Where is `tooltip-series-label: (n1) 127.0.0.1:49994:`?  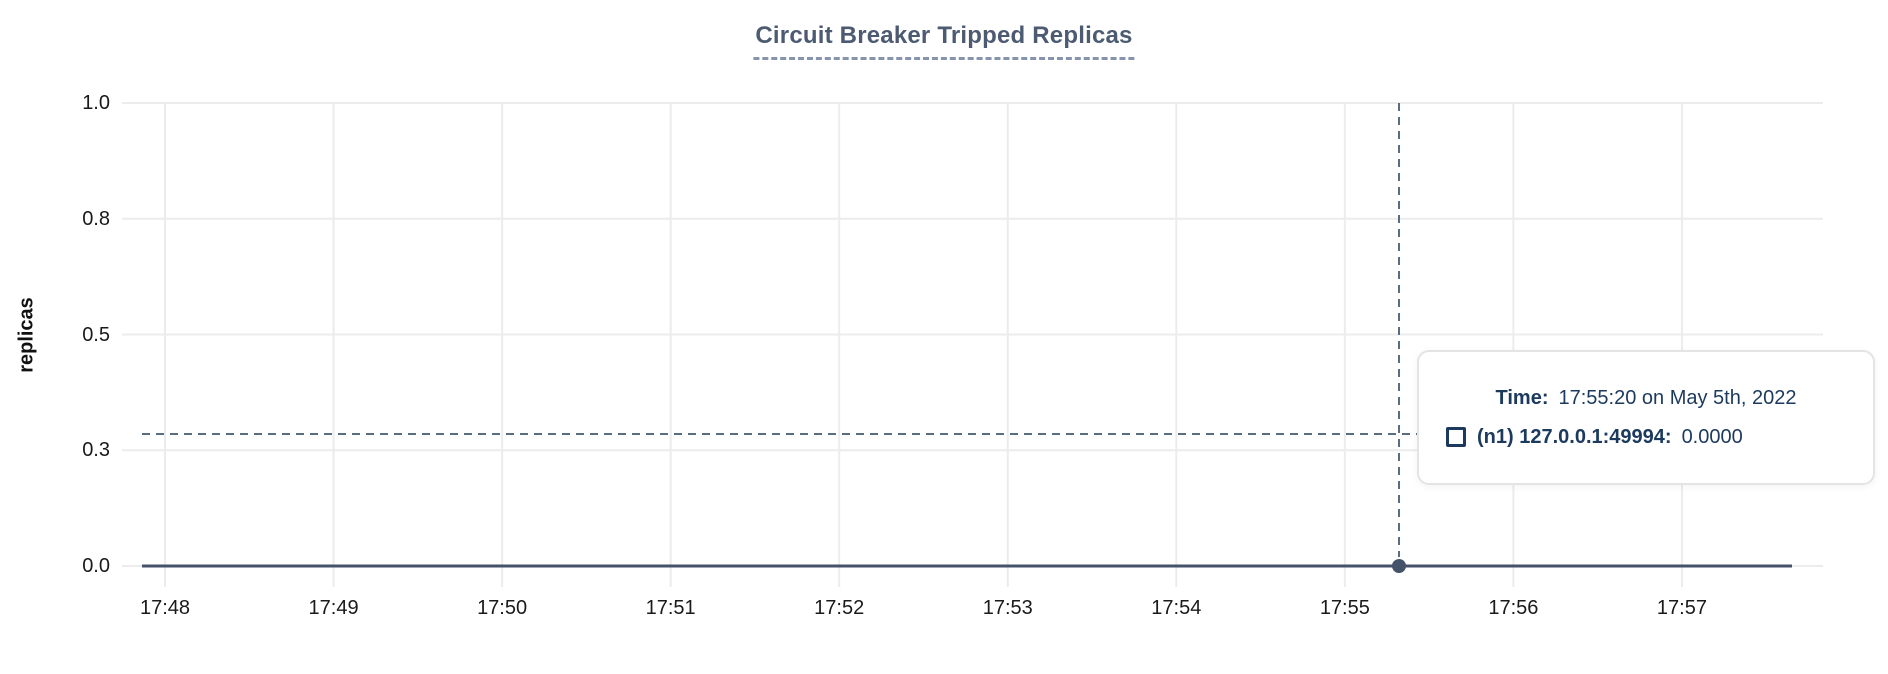 tooltip-series-label: (n1) 127.0.0.1:49994: is located at coordinates (1574, 436).